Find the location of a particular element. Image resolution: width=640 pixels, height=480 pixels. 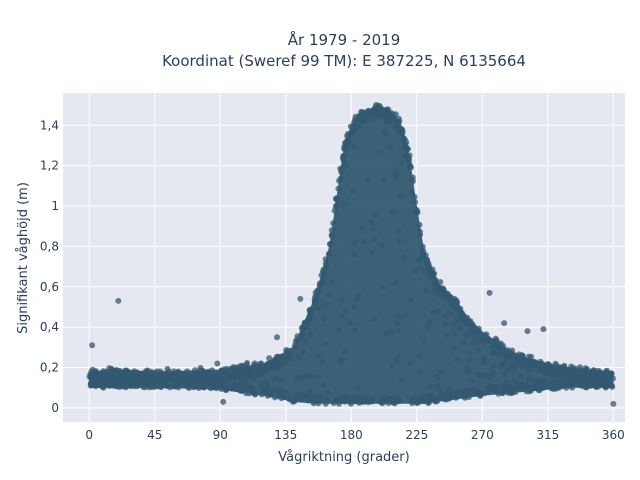

y-tick-label: 0,8 is located at coordinates (49, 246).